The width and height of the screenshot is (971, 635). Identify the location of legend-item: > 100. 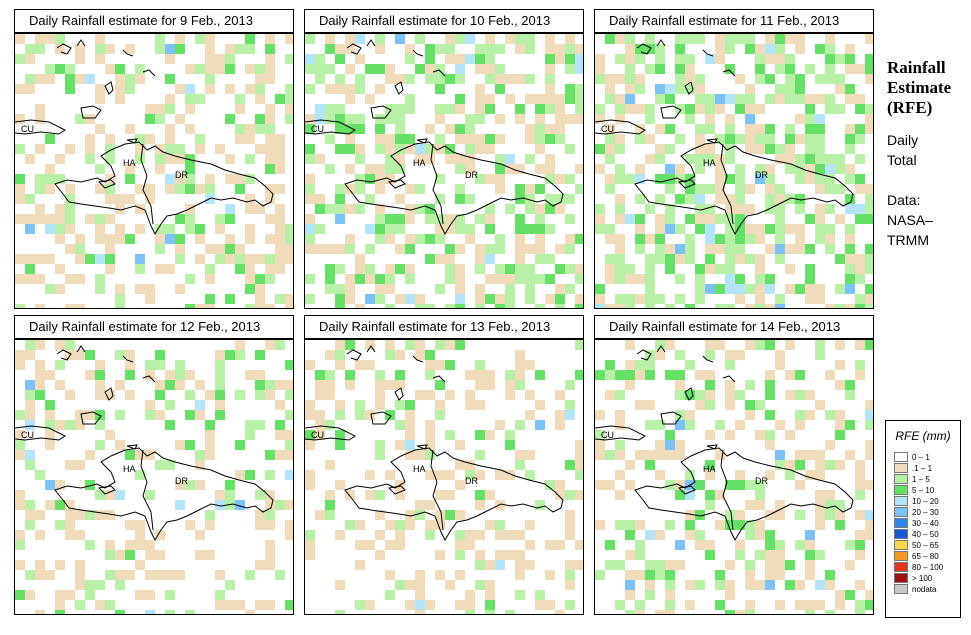
(927, 578).